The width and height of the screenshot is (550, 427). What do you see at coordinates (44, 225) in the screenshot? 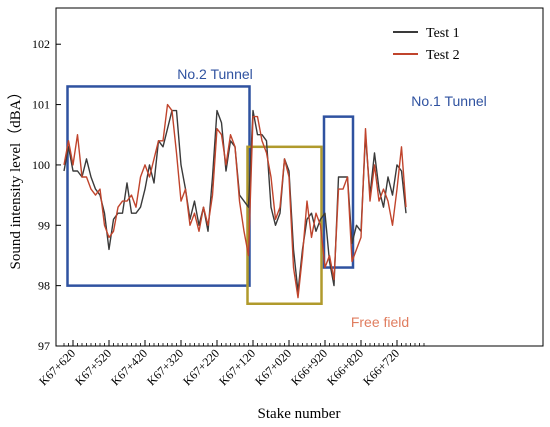
I see `y-tick-label: 99` at bounding box center [44, 225].